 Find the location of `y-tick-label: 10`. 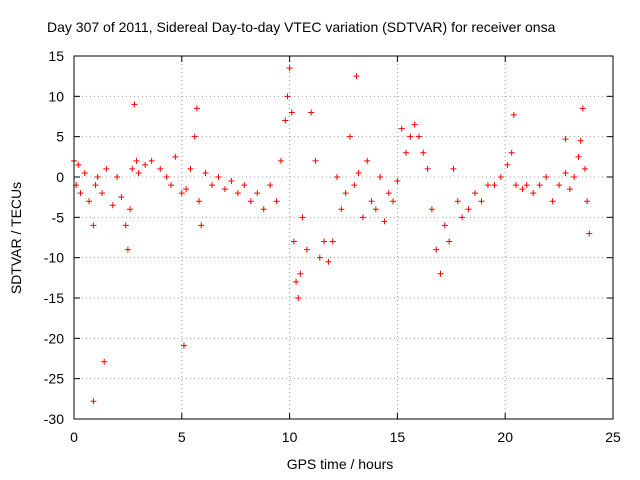

y-tick-label: 10 is located at coordinates (56, 96).